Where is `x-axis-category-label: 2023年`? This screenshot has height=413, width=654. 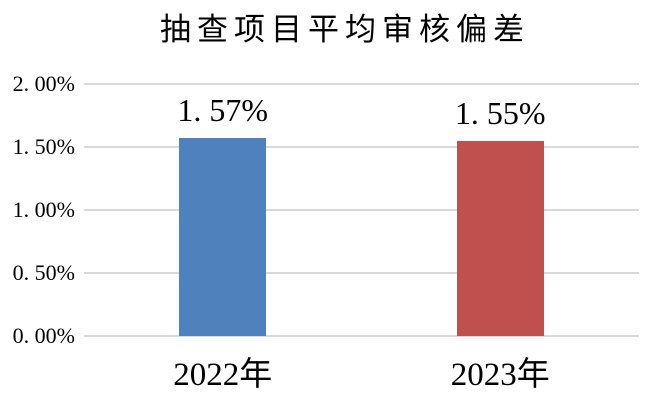
x-axis-category-label: 2023年 is located at coordinates (500, 375).